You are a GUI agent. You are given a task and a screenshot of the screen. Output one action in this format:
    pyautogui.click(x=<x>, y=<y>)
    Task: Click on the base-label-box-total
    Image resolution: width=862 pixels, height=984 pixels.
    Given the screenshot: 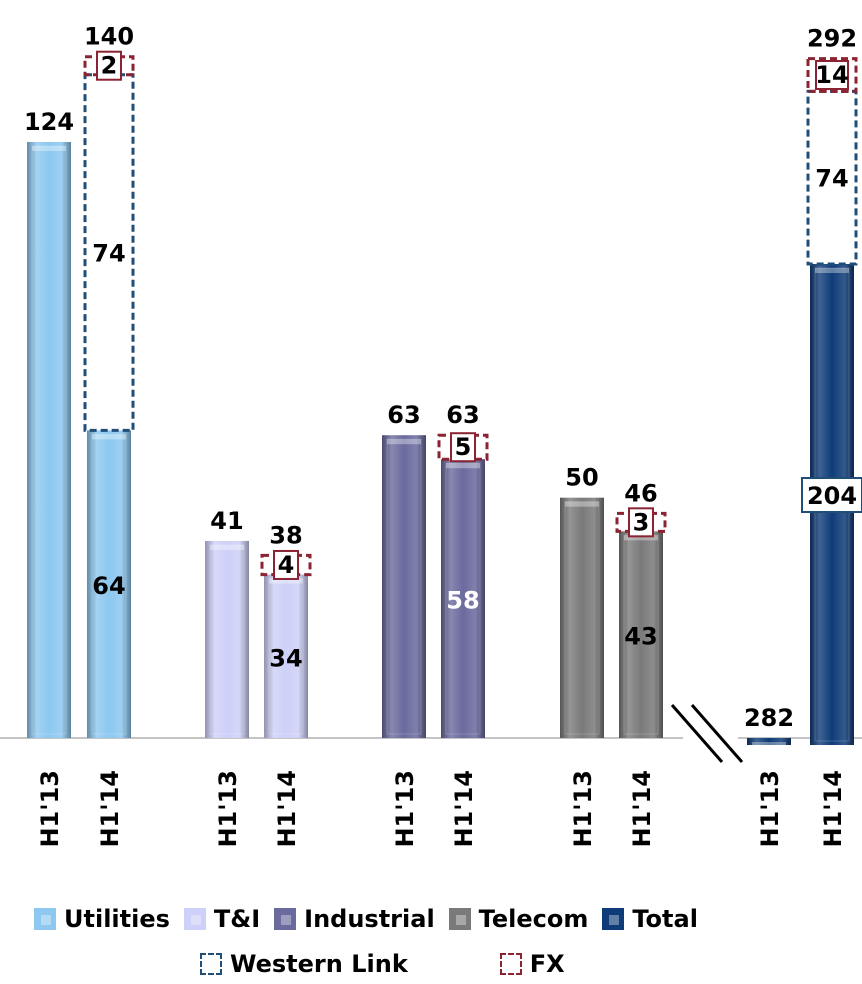 What is the action you would take?
    pyautogui.click(x=831, y=495)
    